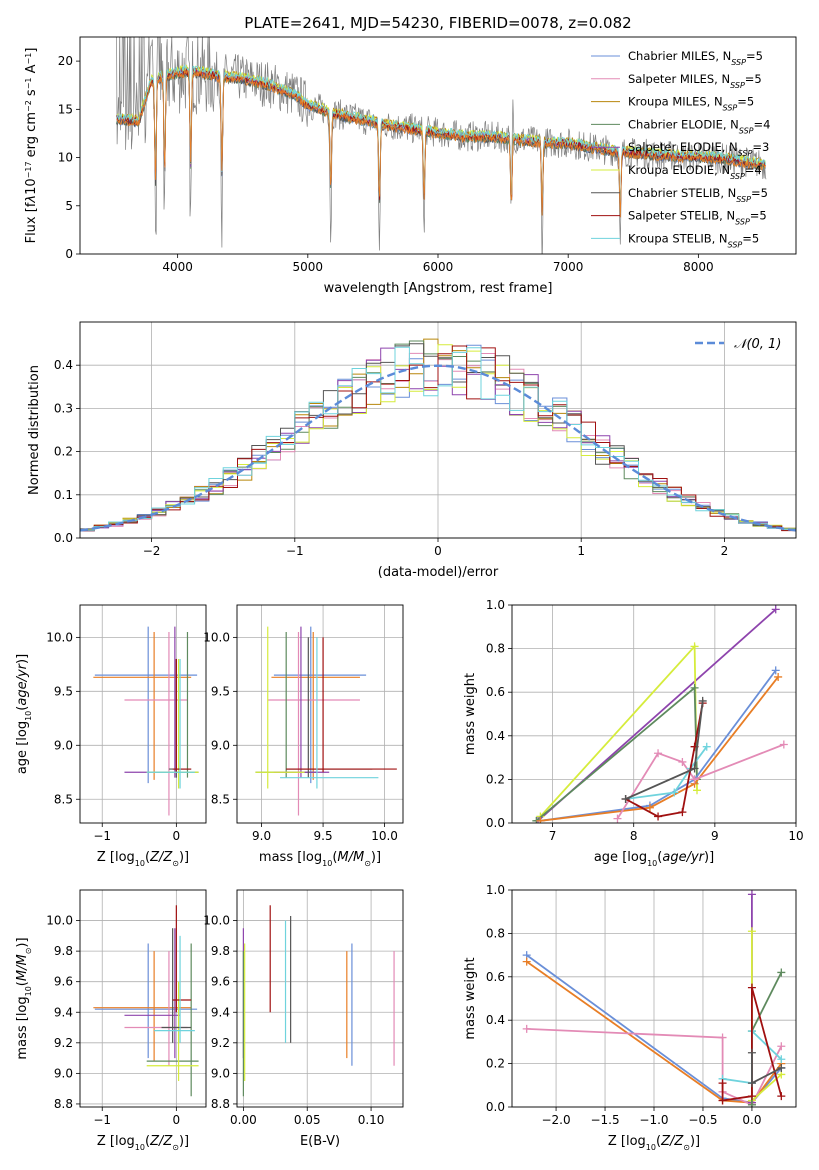  I want to click on x-tick-label: 7, so click(553, 836).